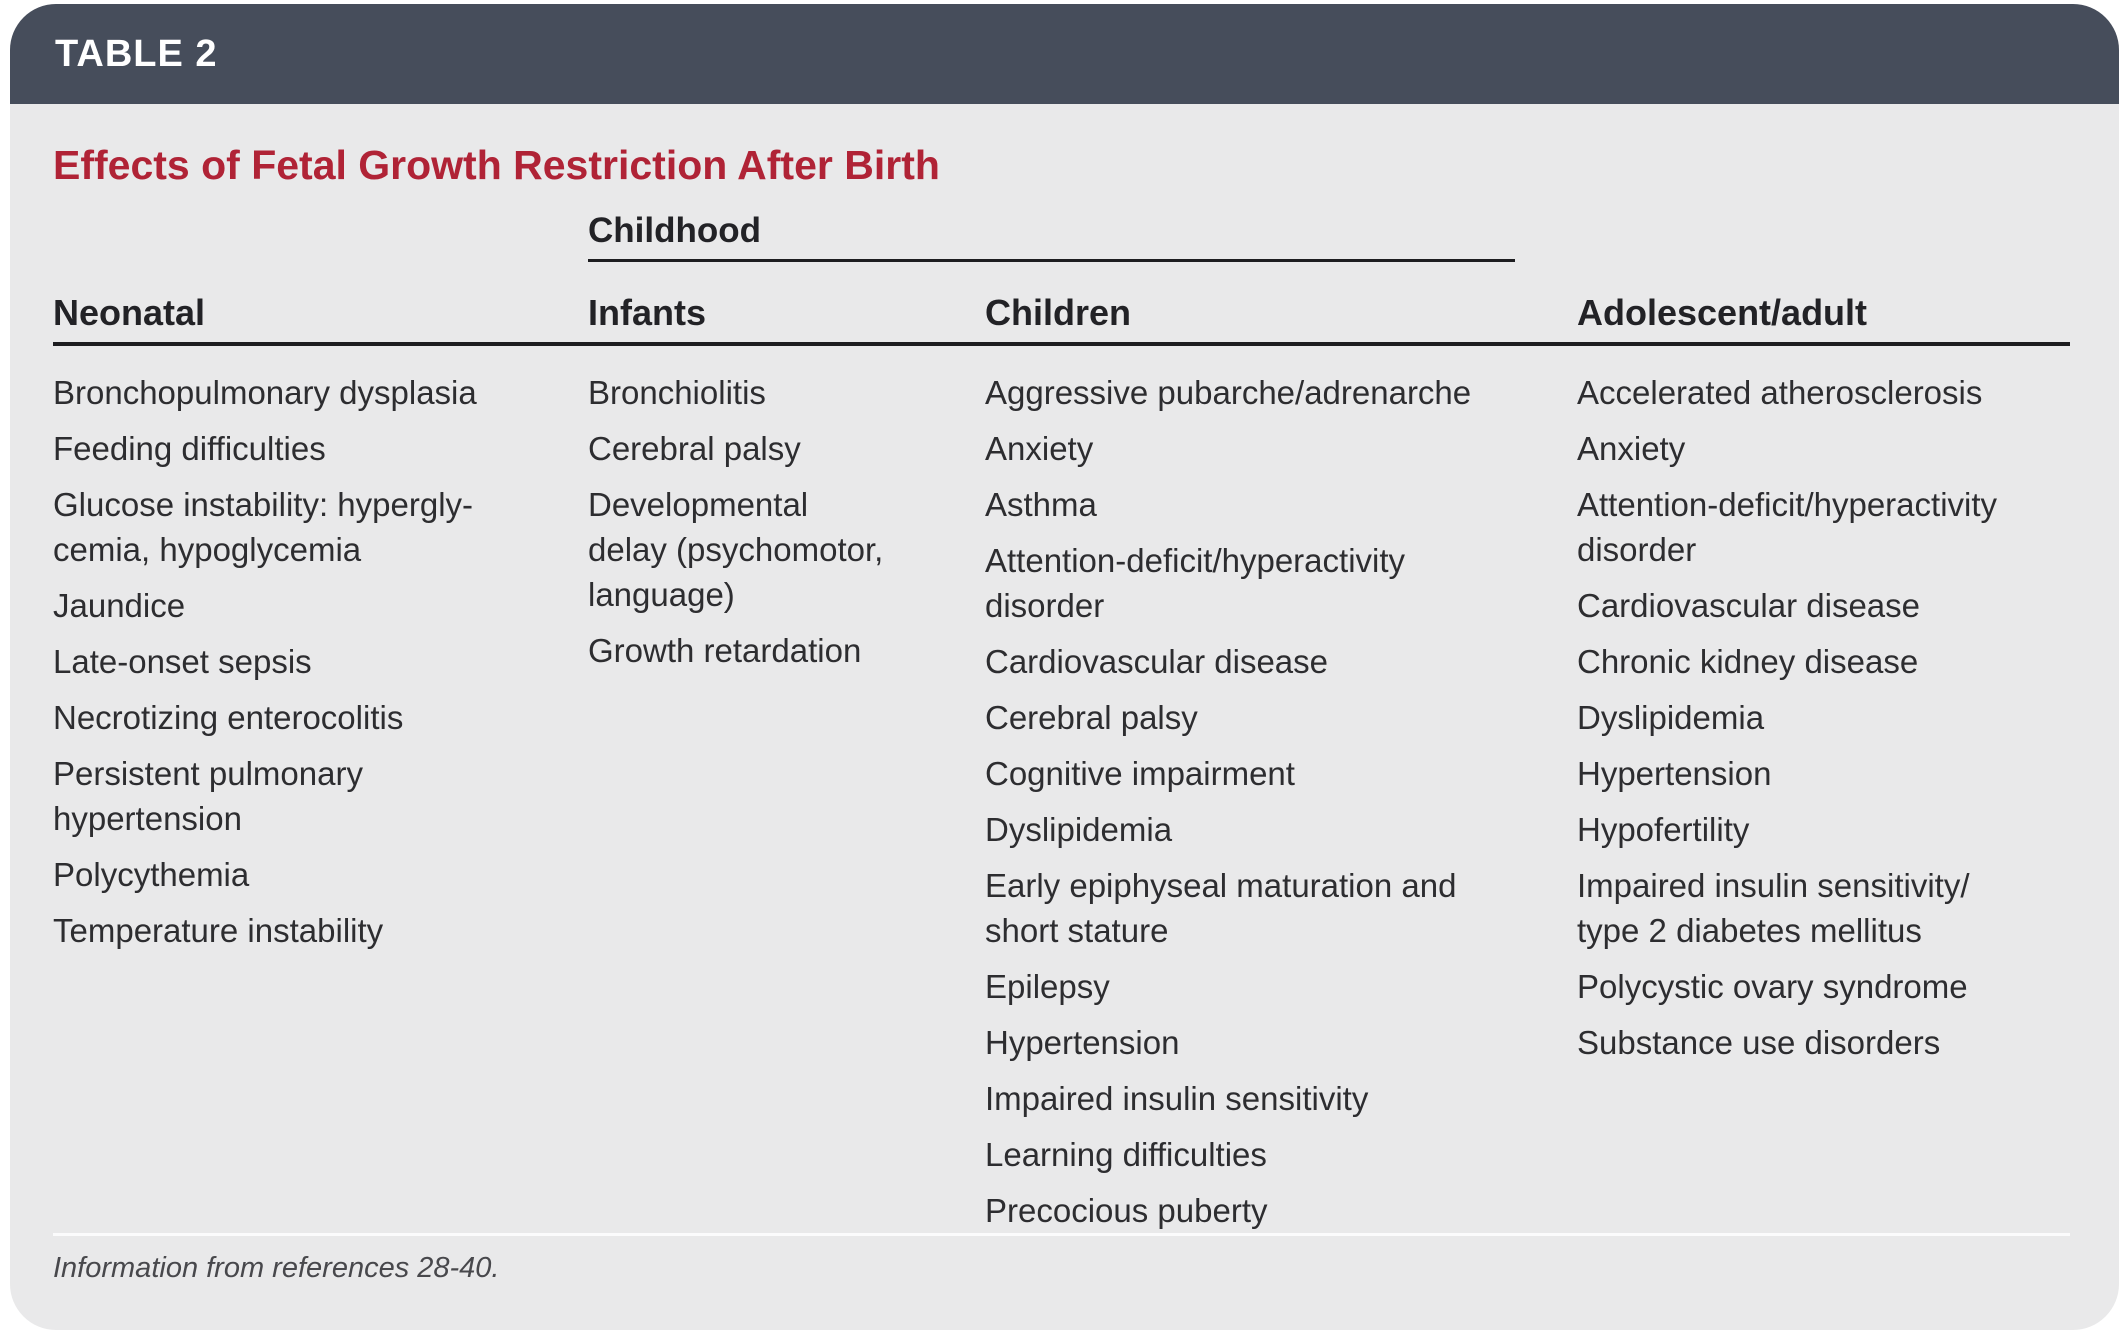  What do you see at coordinates (1041, 504) in the screenshot?
I see `list-item: Asthma` at bounding box center [1041, 504].